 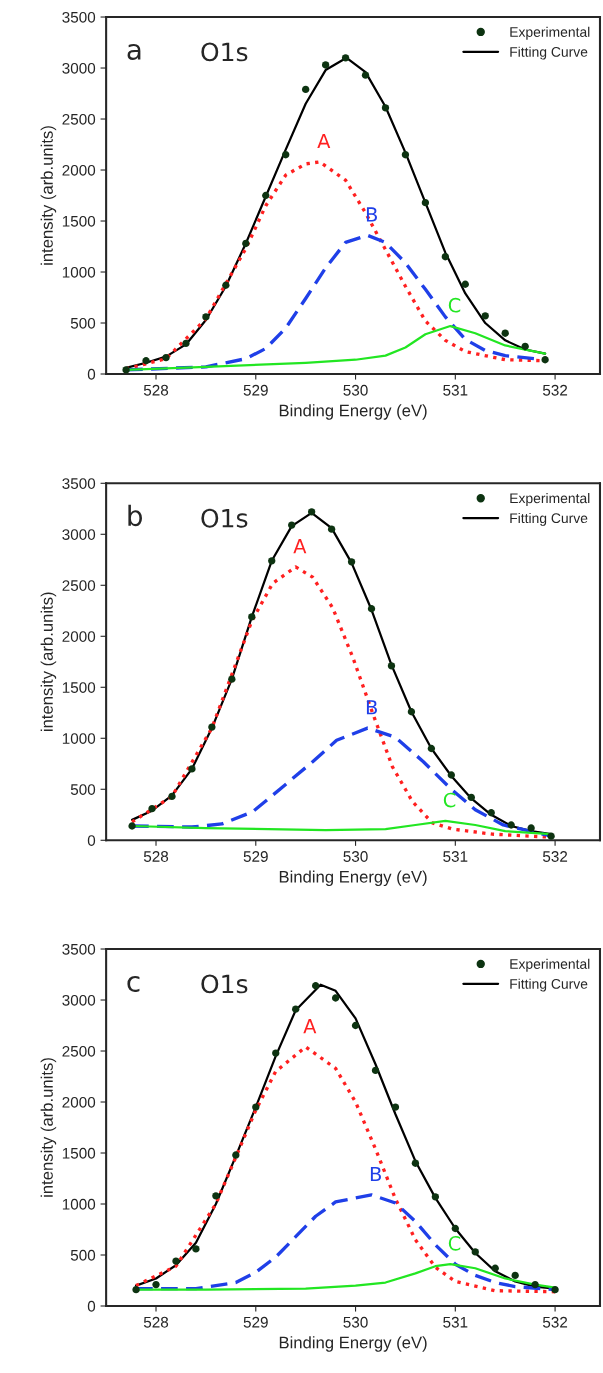 What do you see at coordinates (355, 390) in the screenshot?
I see `x-tick-label: 530` at bounding box center [355, 390].